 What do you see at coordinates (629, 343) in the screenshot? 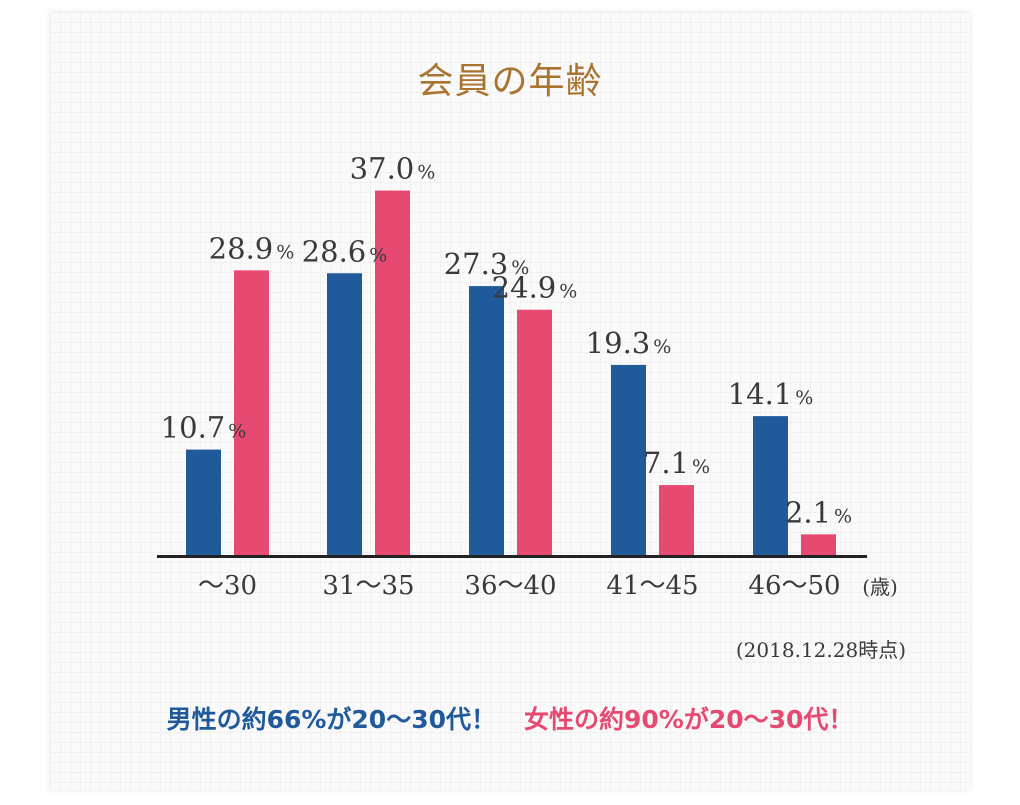
I see `male-value-label-3: 19.3%` at bounding box center [629, 343].